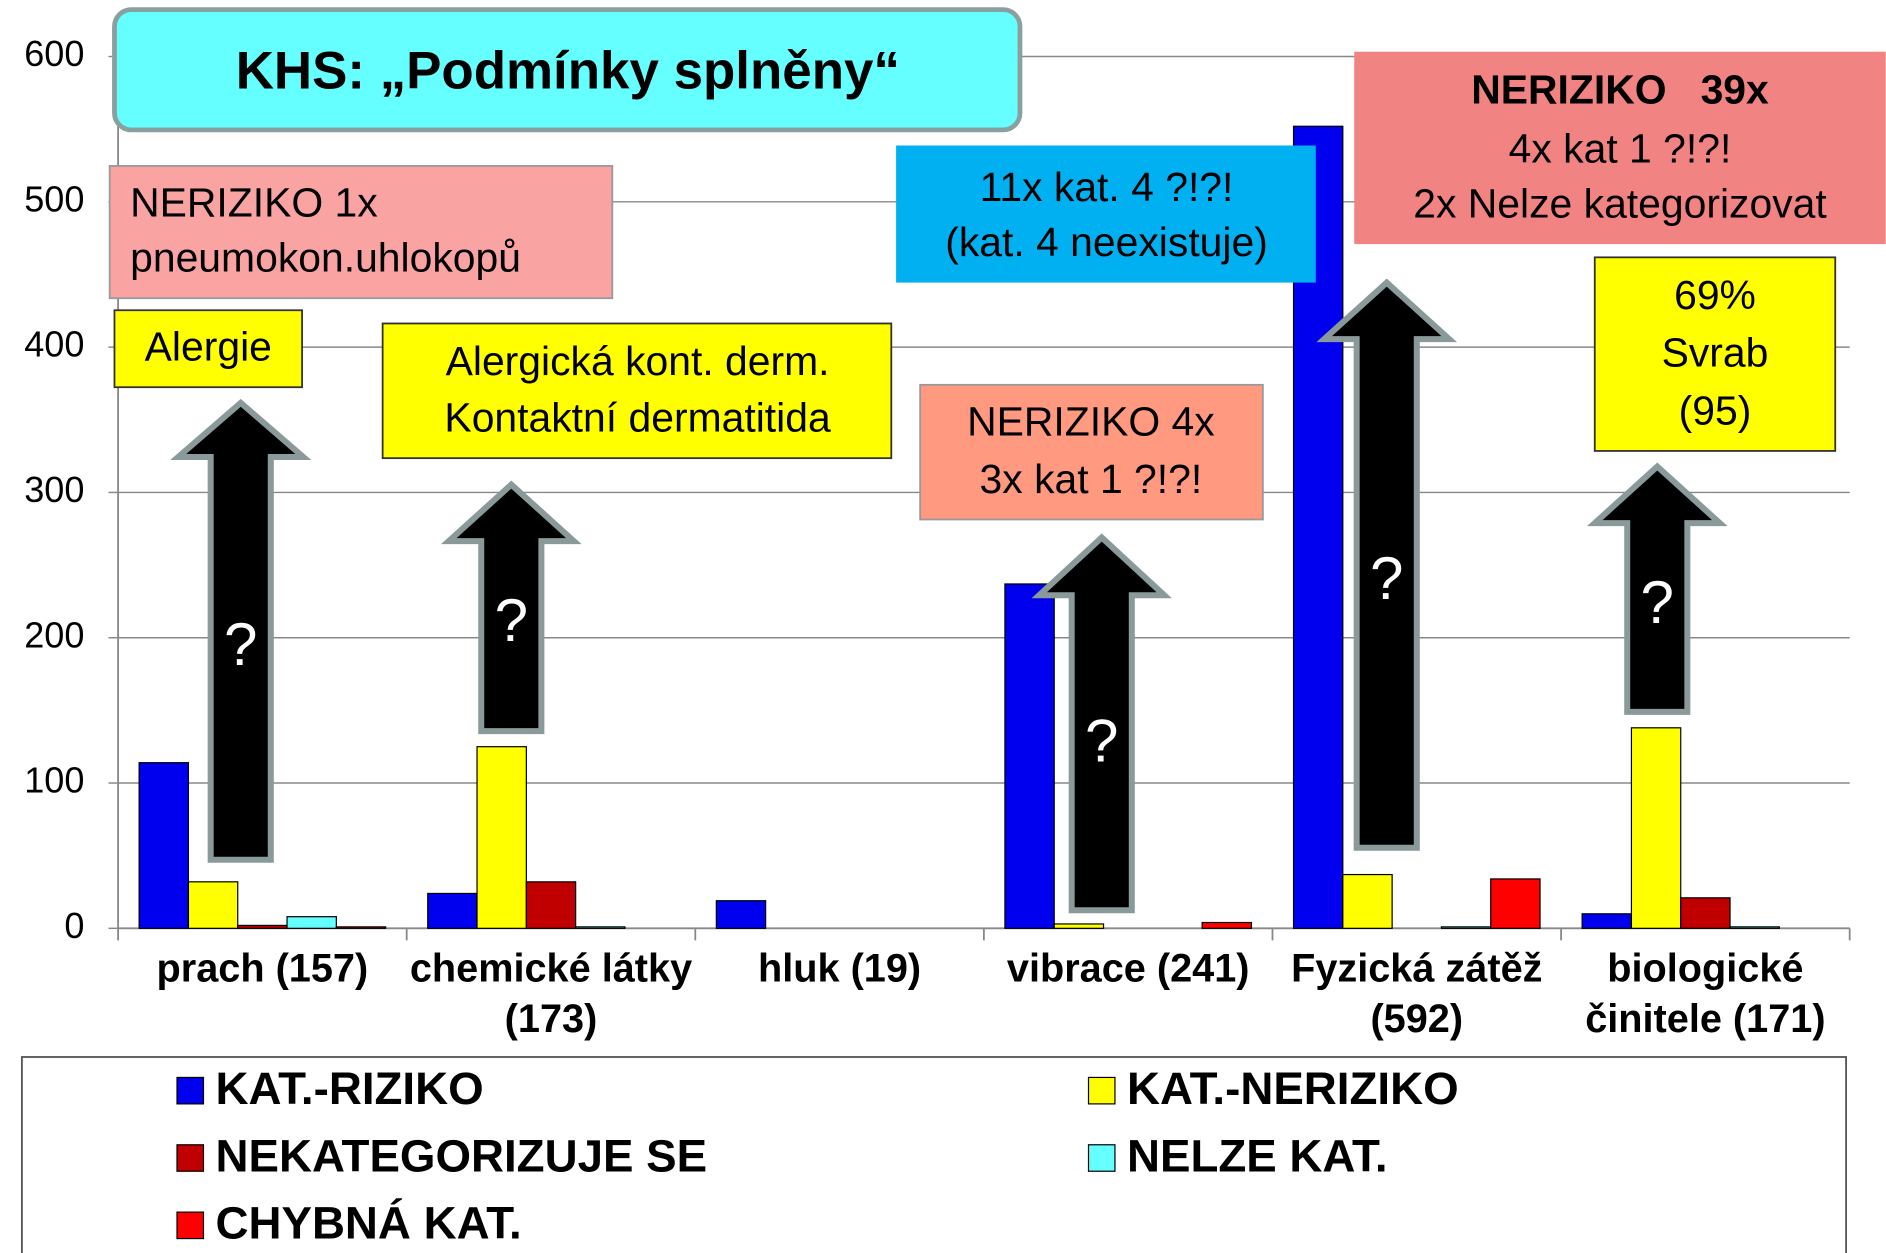  What do you see at coordinates (54, 634) in the screenshot?
I see `y-tick-label: 200` at bounding box center [54, 634].